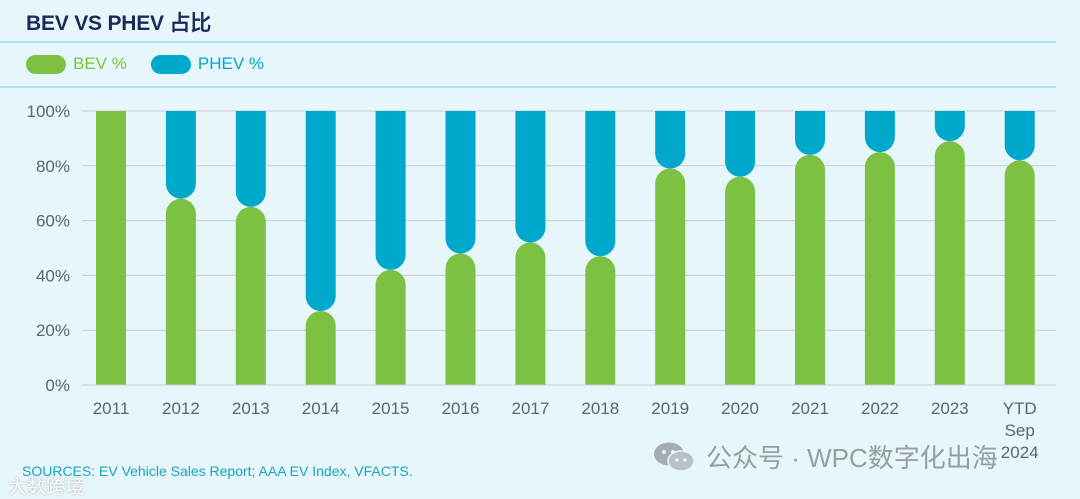  What do you see at coordinates (391, 408) in the screenshot?
I see `x-tick-label: 2015` at bounding box center [391, 408].